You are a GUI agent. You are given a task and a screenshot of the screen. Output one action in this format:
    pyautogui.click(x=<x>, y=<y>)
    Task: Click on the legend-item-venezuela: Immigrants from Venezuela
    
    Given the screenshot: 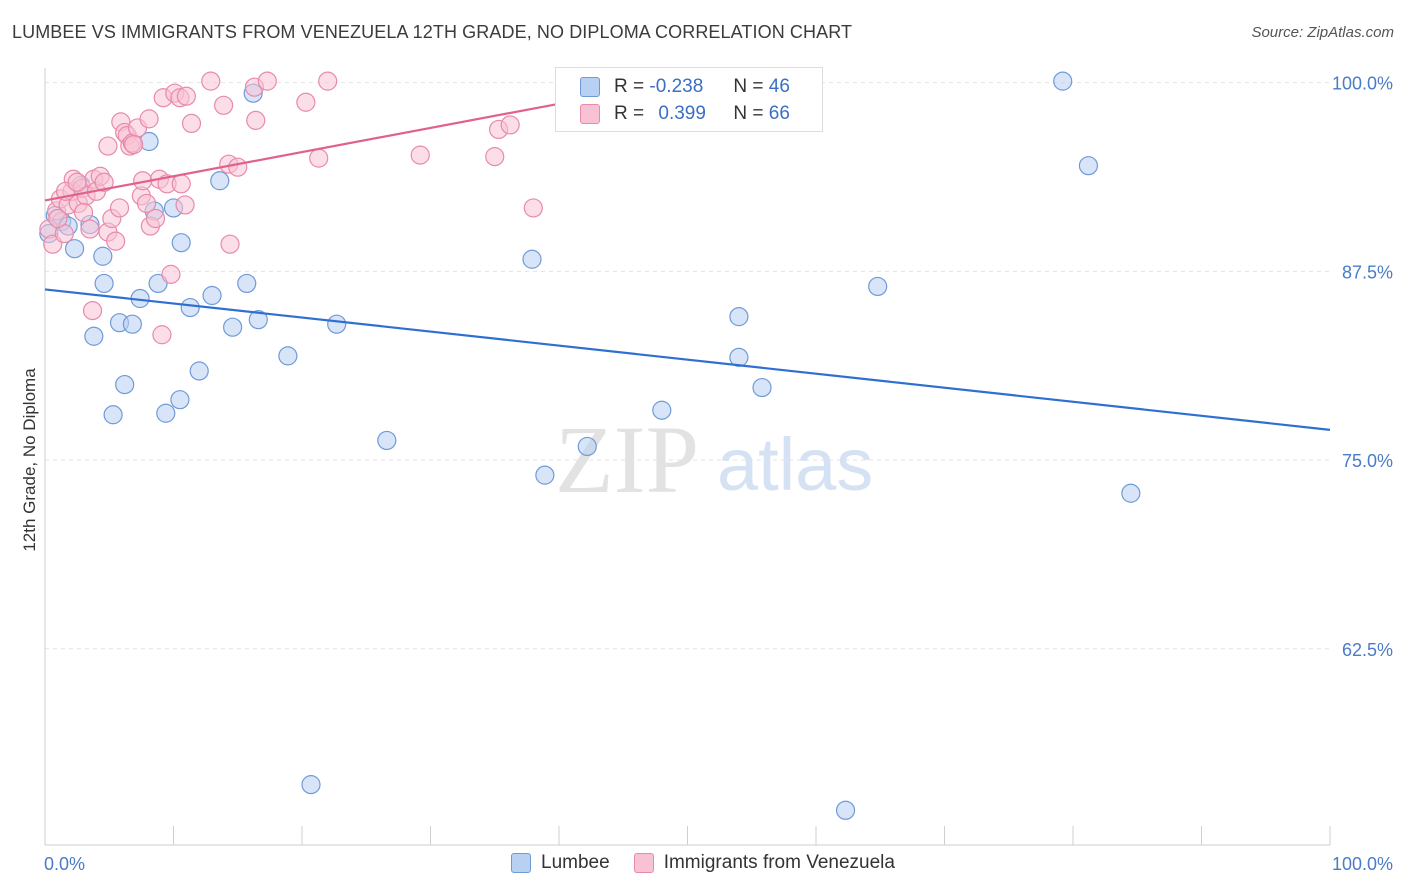 What is the action you would take?
    pyautogui.click(x=764, y=863)
    